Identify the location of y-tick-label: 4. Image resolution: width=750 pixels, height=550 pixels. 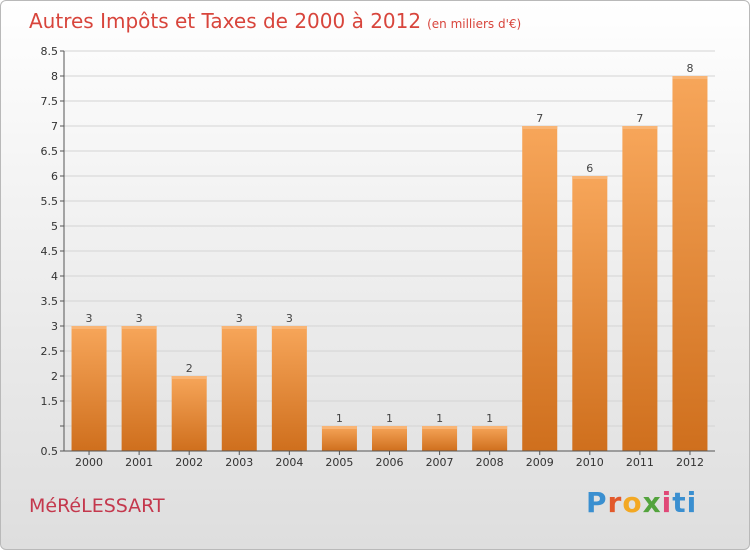
(54, 276).